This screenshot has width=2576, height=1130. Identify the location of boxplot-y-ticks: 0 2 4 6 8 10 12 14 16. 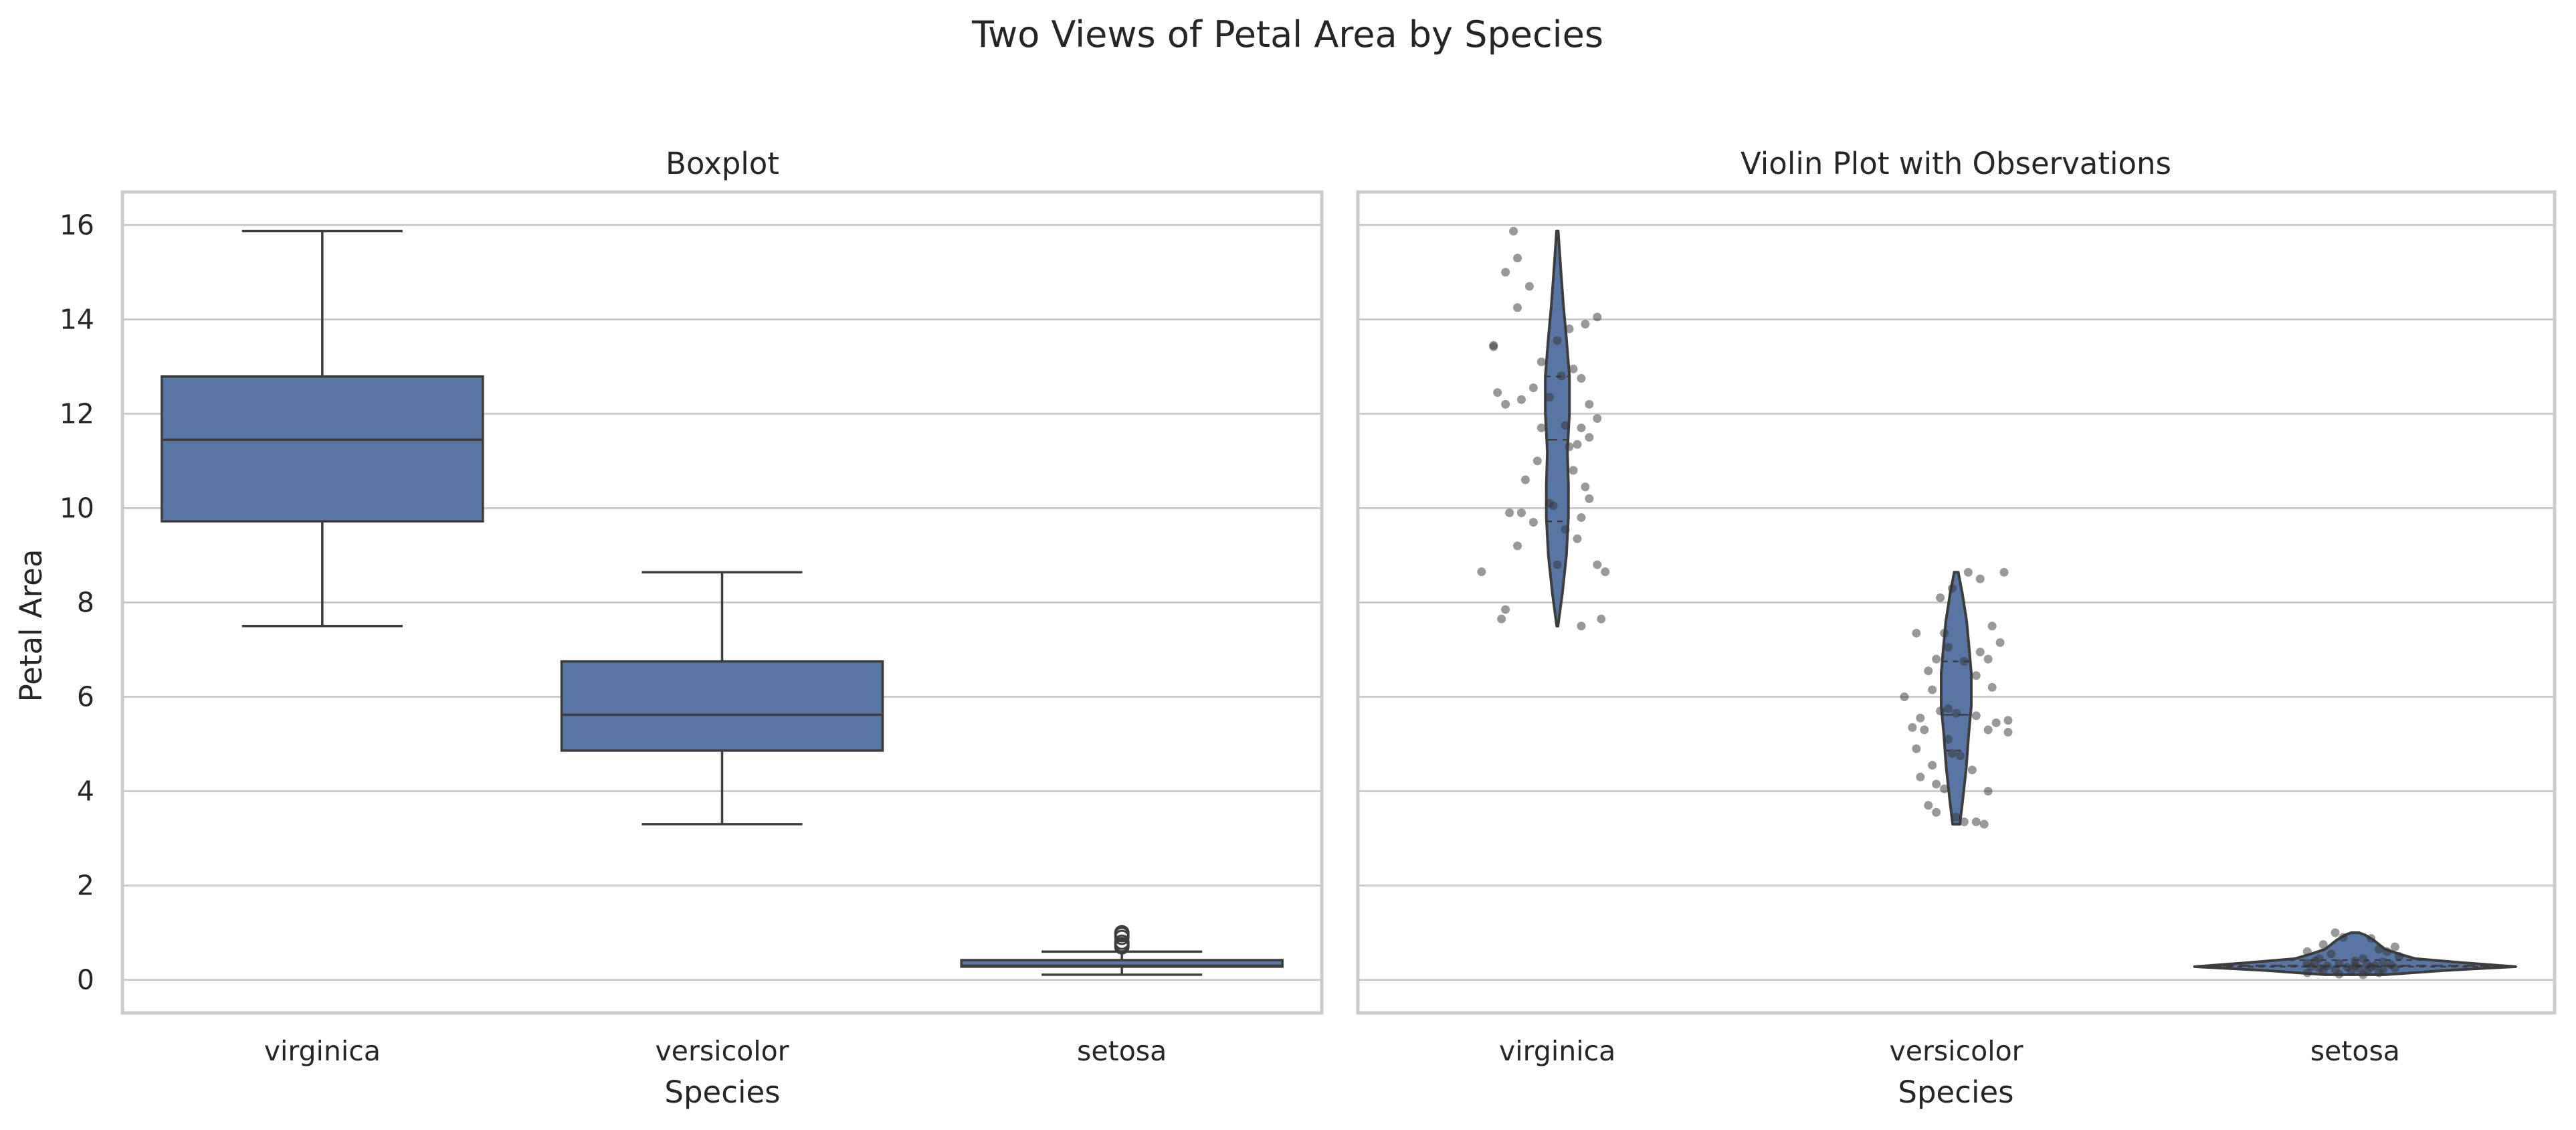
(77, 602).